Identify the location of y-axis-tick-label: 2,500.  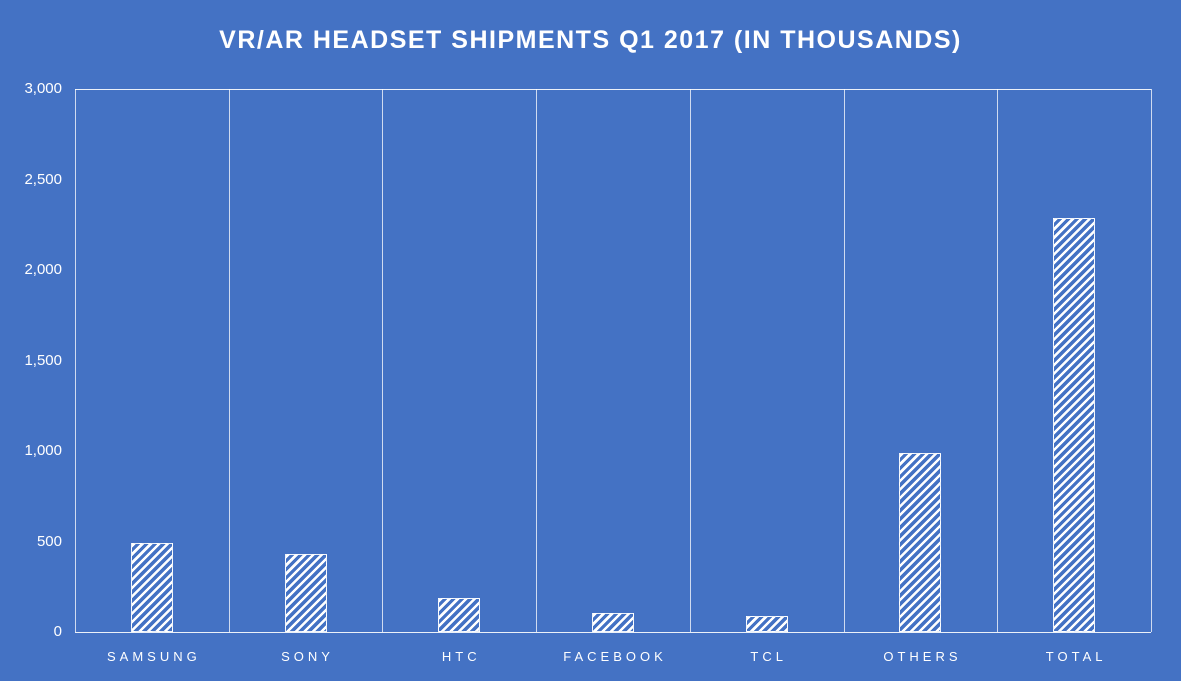
(43, 179).